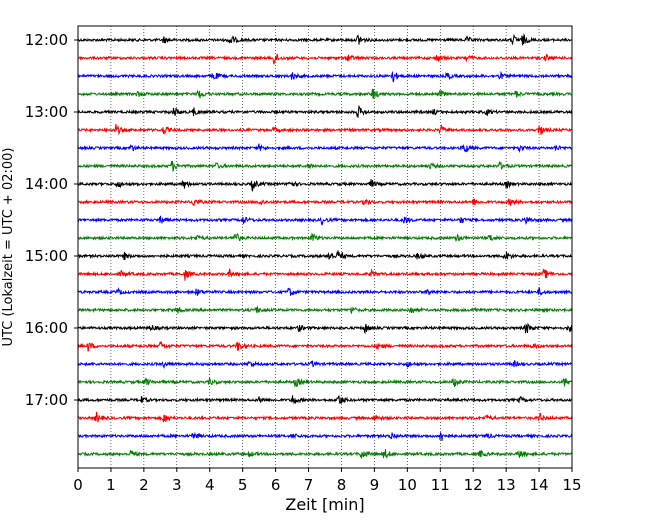 Image resolution: width=650 pixels, height=520 pixels. What do you see at coordinates (46, 40) in the screenshot?
I see `y-tick-label: 12:00` at bounding box center [46, 40].